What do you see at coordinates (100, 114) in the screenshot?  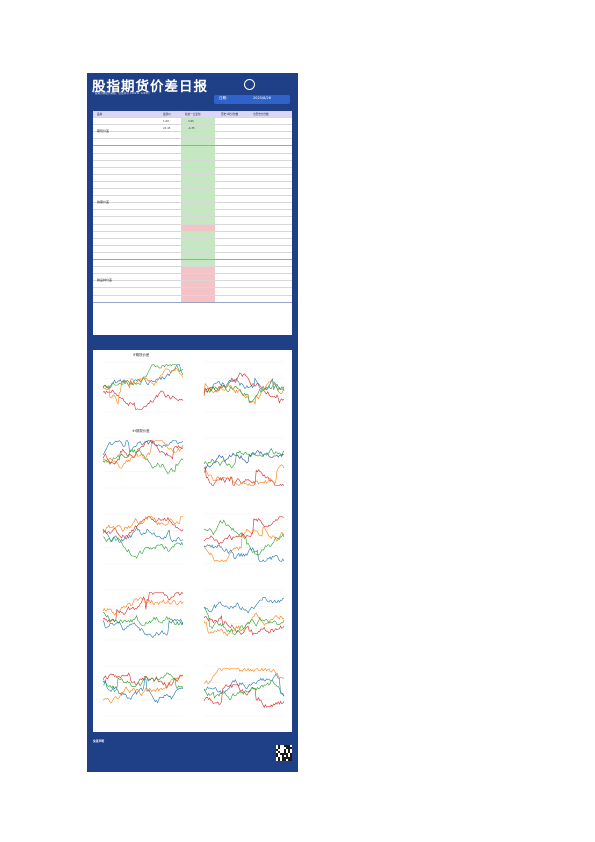 I see `col-header: 品种` at bounding box center [100, 114].